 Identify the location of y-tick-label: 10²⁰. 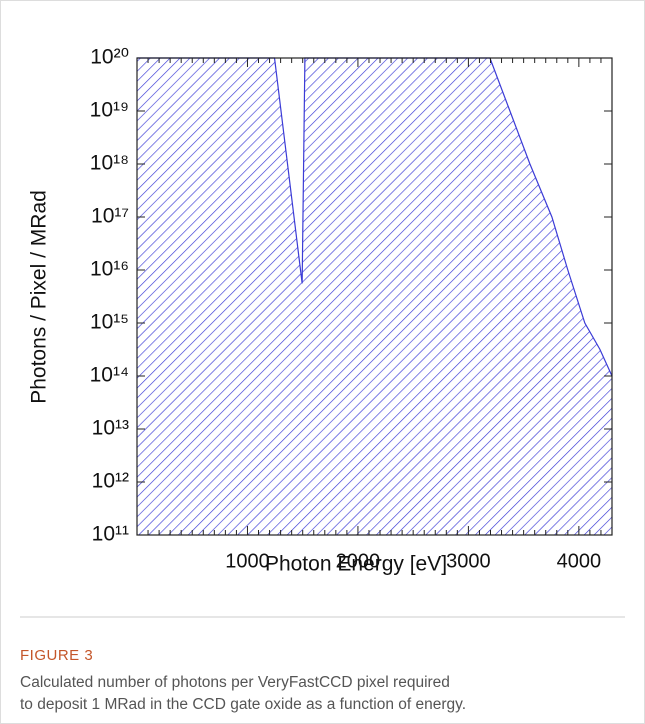
(109, 57).